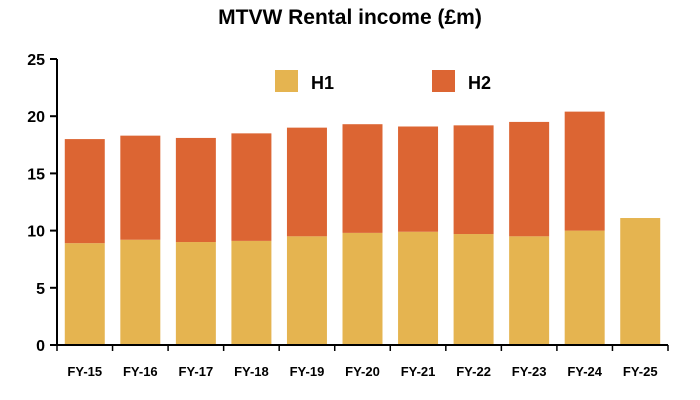 Image resolution: width=700 pixels, height=400 pixels. Describe the element at coordinates (584, 371) in the screenshot. I see `x-tick-label-fy-24: FY-24` at that location.